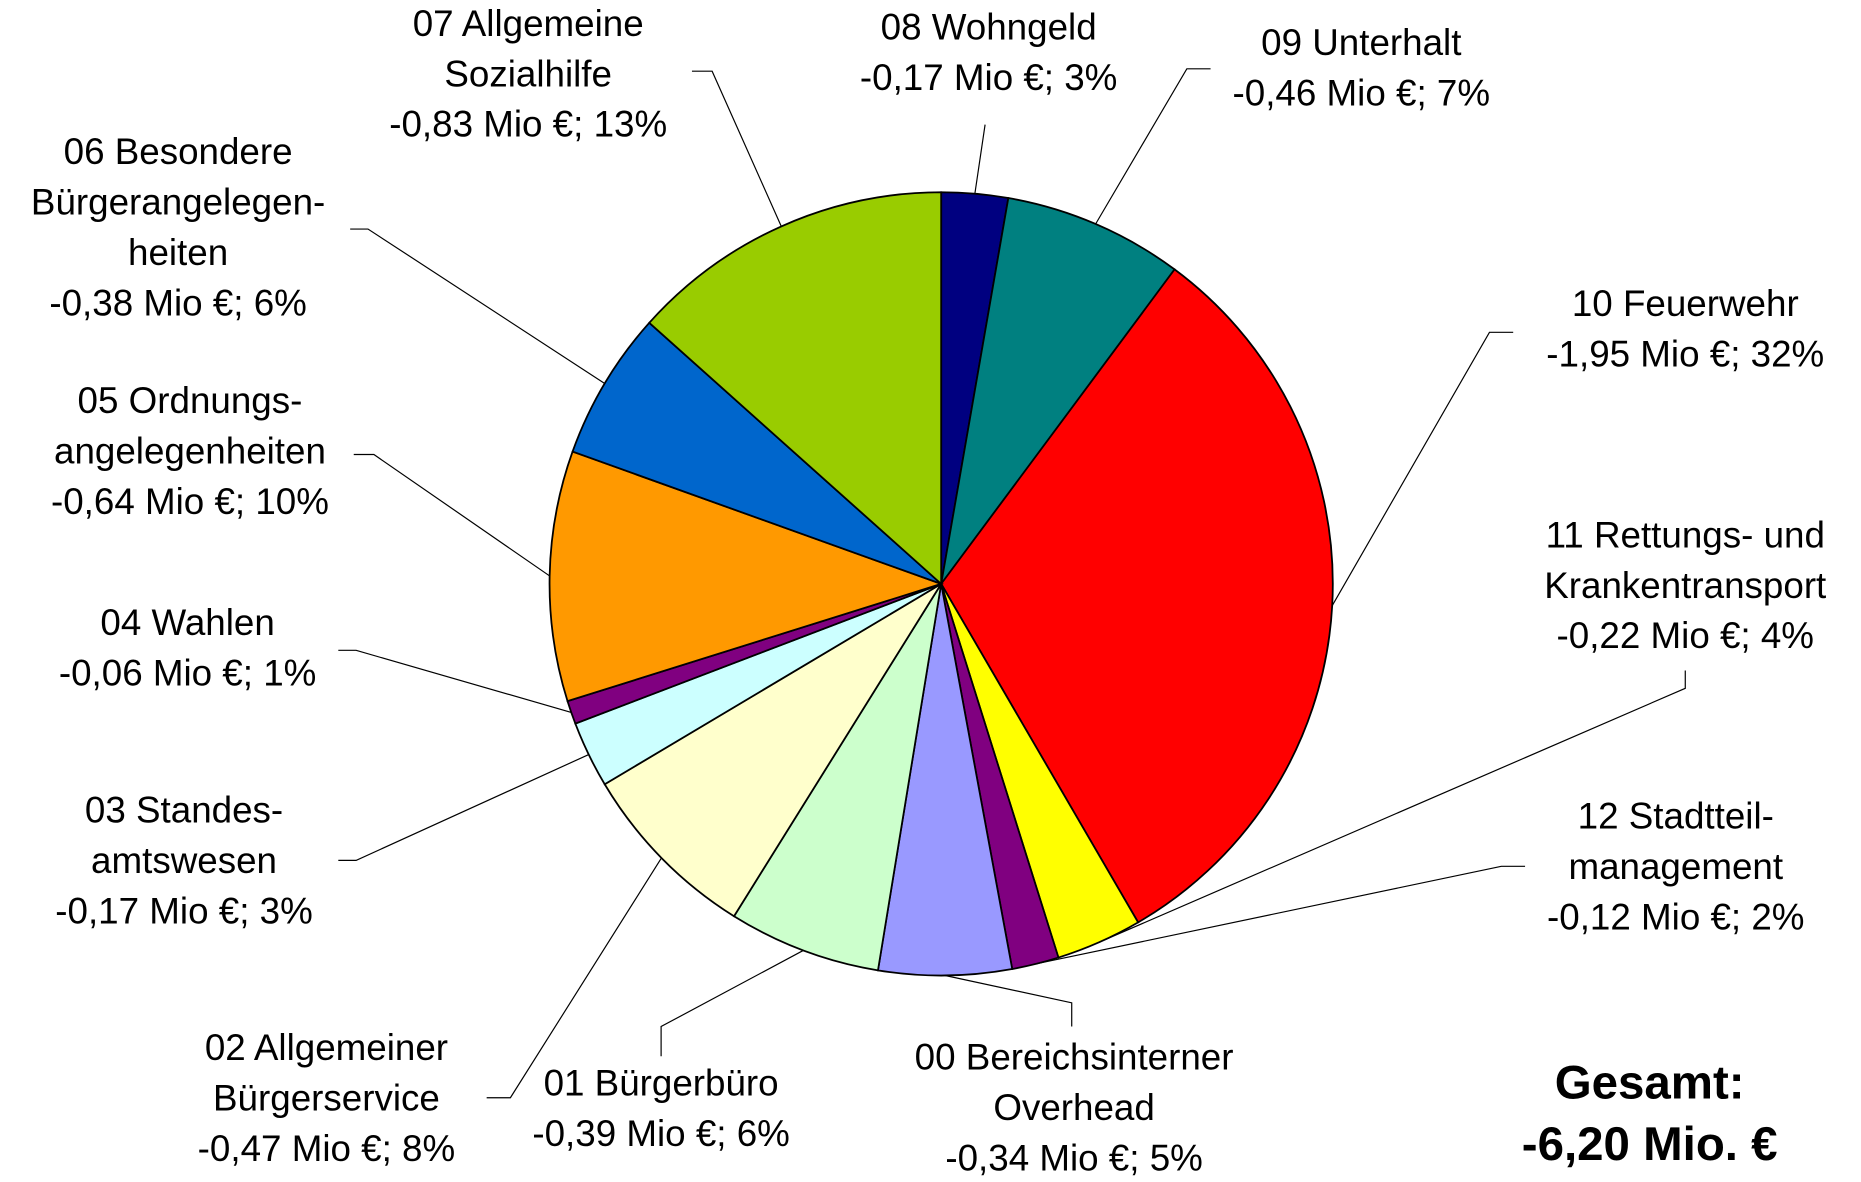  Describe the element at coordinates (326, 1097) in the screenshot. I see `slice-label: Bürgerservice` at that location.